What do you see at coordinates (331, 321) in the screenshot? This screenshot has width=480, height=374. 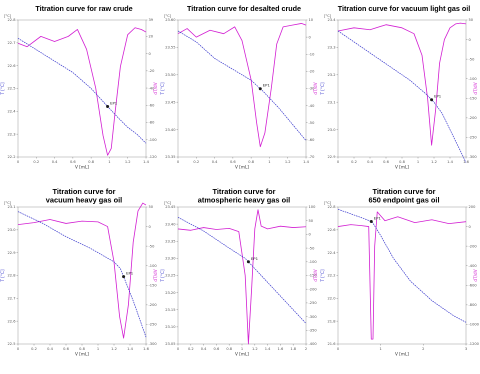 I see `y-left-tick-label: 21.8` at bounding box center [331, 321].